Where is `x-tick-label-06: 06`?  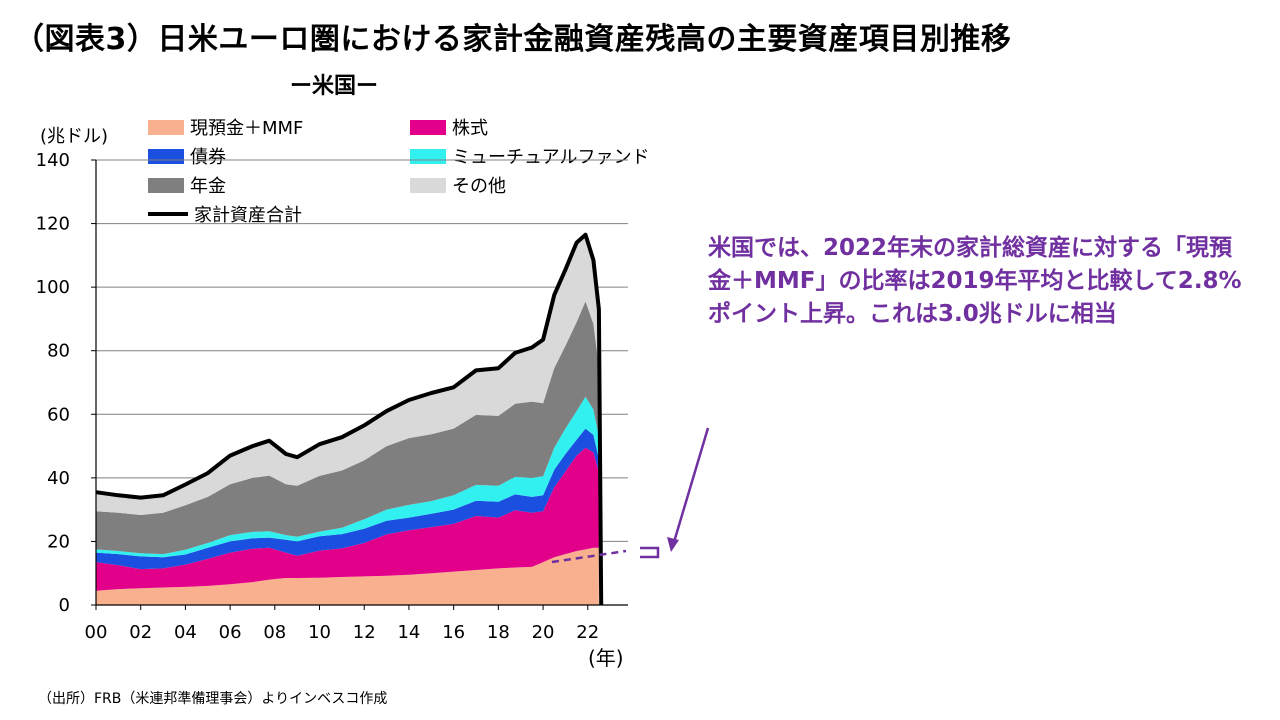
x-tick-label-06: 06 is located at coordinates (230, 632).